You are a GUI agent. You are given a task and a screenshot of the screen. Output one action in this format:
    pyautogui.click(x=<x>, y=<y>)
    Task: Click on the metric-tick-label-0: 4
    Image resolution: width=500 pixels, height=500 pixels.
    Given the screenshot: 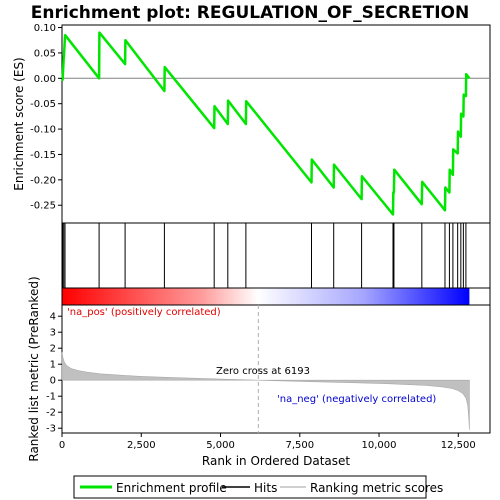 What is the action you would take?
    pyautogui.click(x=53, y=317)
    